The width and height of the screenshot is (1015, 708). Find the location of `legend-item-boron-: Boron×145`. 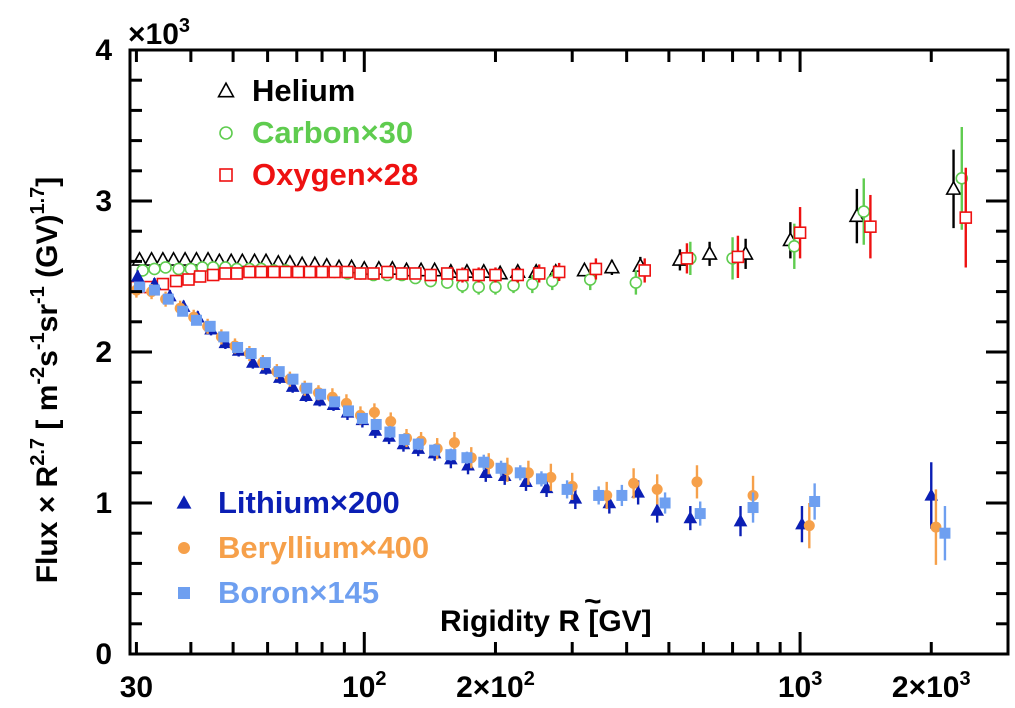

legend-item-boron-: Boron×145 is located at coordinates (278, 592).